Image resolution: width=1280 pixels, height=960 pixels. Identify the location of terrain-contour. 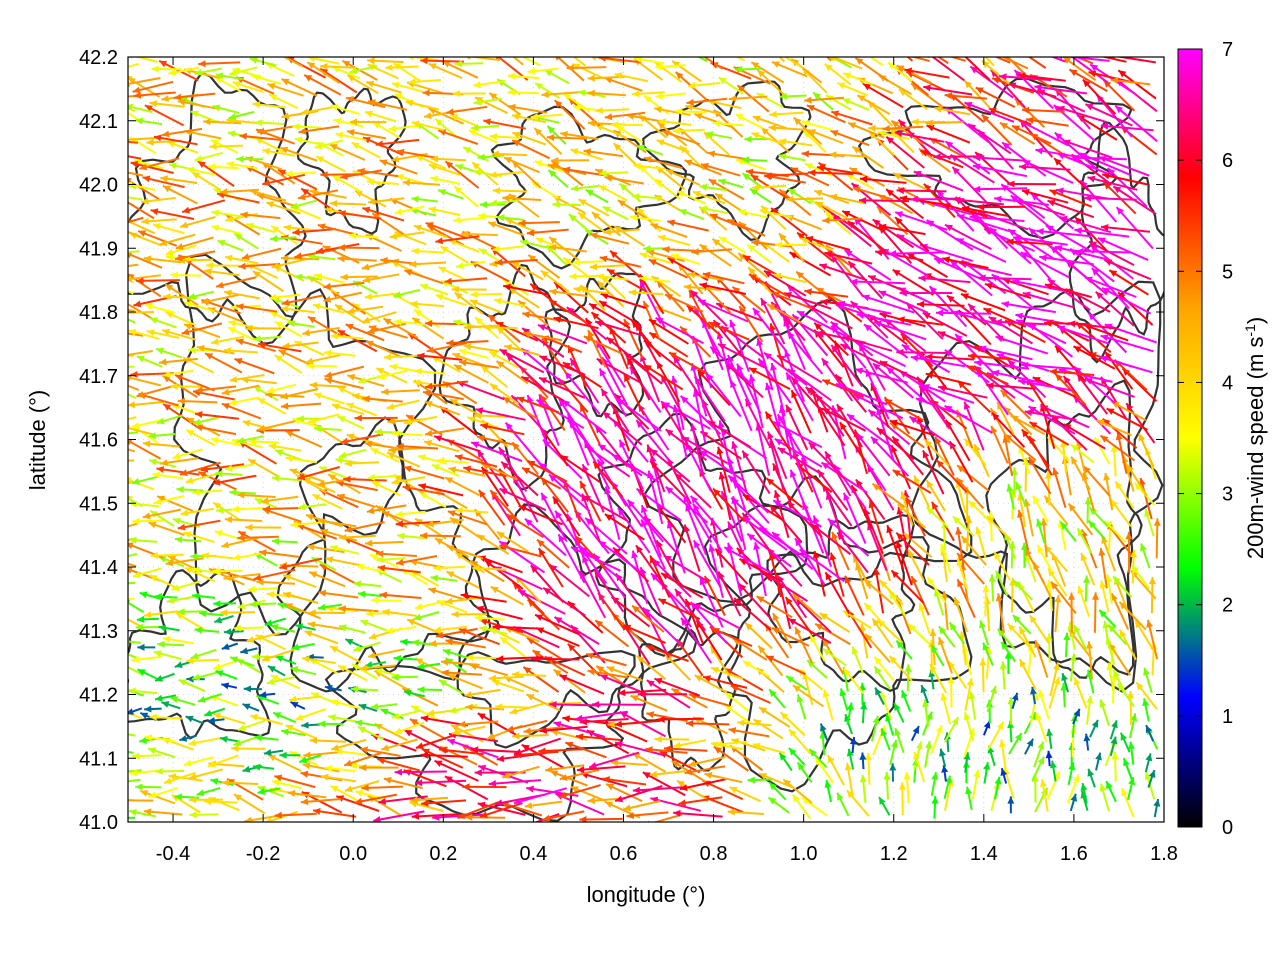
(480, 735).